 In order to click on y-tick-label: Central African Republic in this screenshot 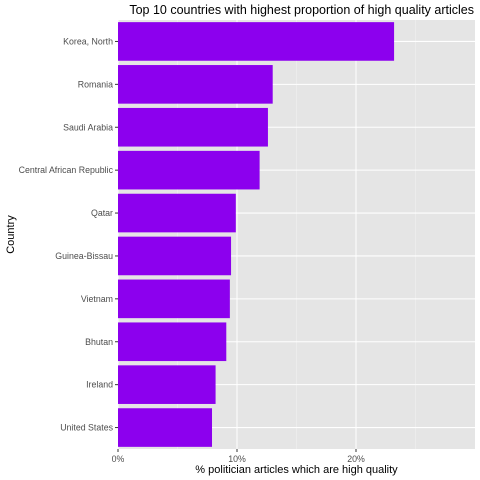, I will do `click(66, 170)`.